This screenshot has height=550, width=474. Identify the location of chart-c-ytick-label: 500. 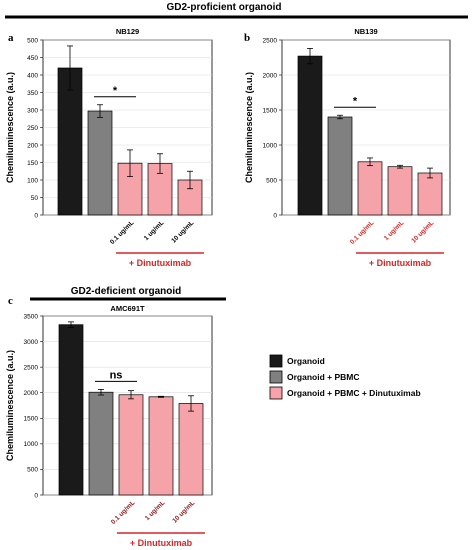
(32, 470).